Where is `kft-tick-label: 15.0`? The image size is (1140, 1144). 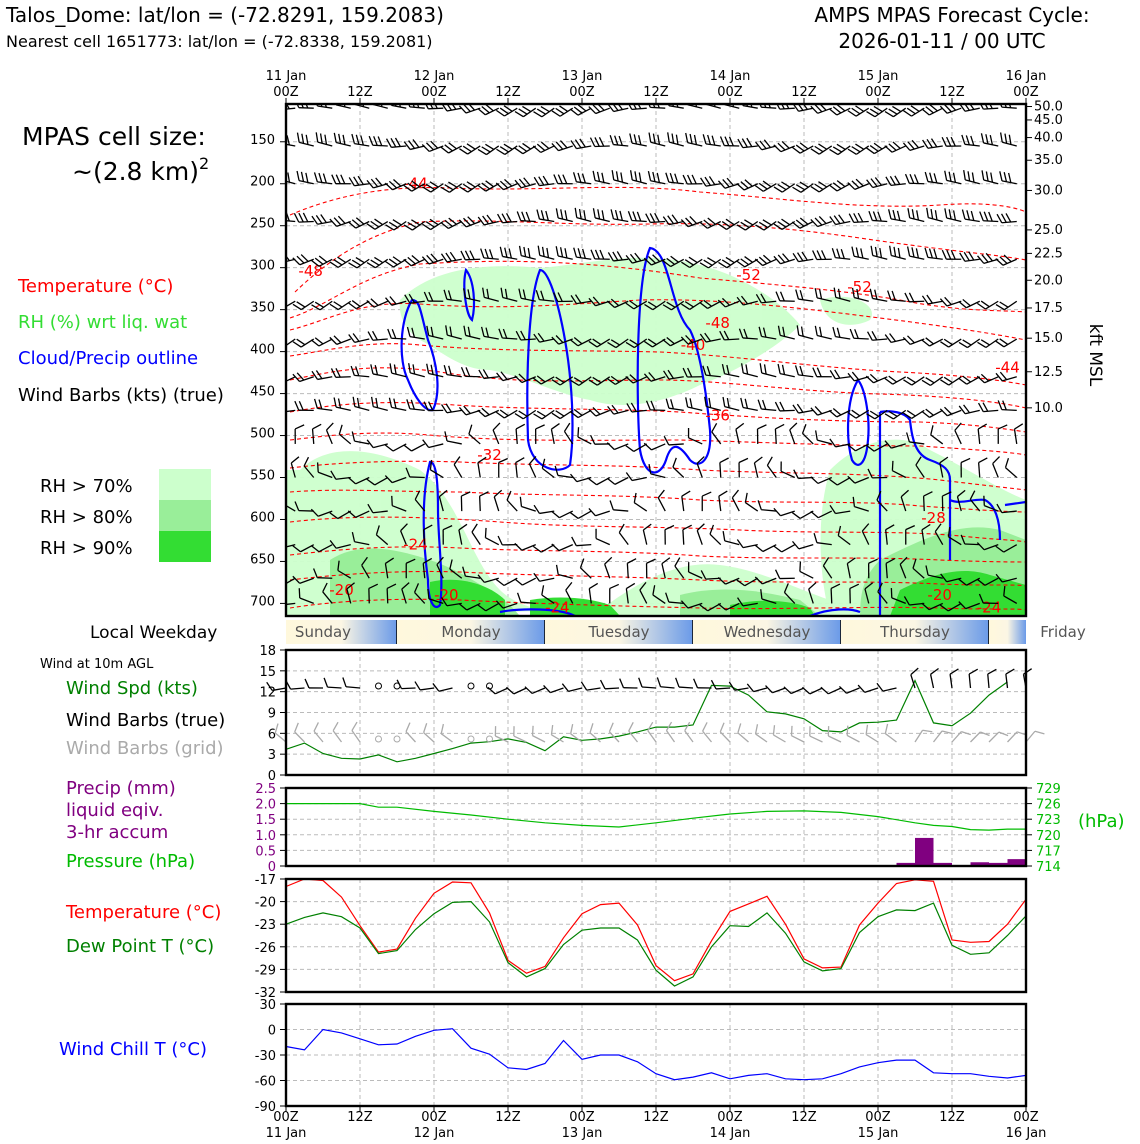
kft-tick-label: 15.0 is located at coordinates (1048, 338).